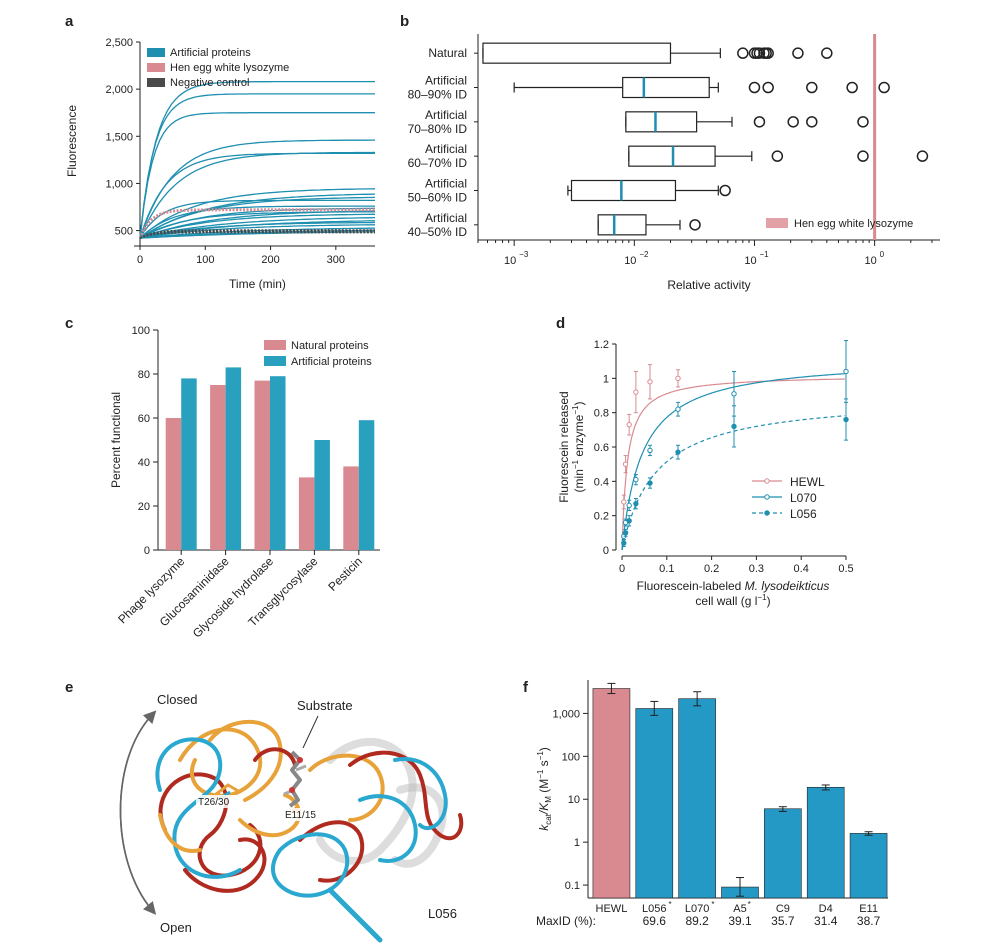  What do you see at coordinates (526, 687) in the screenshot?
I see `panel-label-f: f` at bounding box center [526, 687].